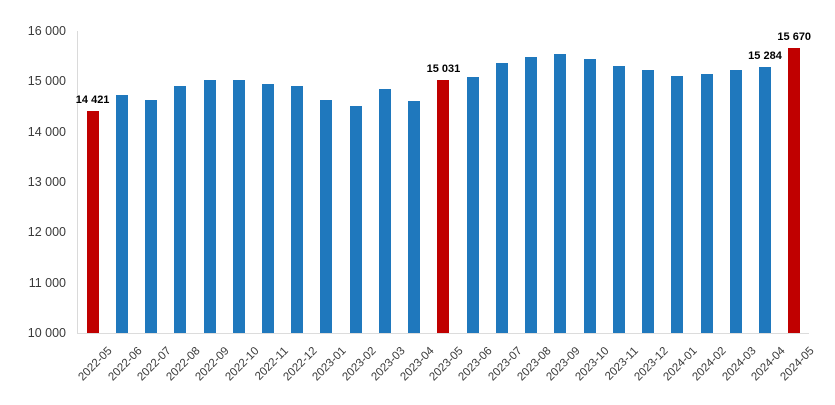 This screenshot has width=835, height=405. I want to click on bar-slot: 2022-08, so click(183, 207).